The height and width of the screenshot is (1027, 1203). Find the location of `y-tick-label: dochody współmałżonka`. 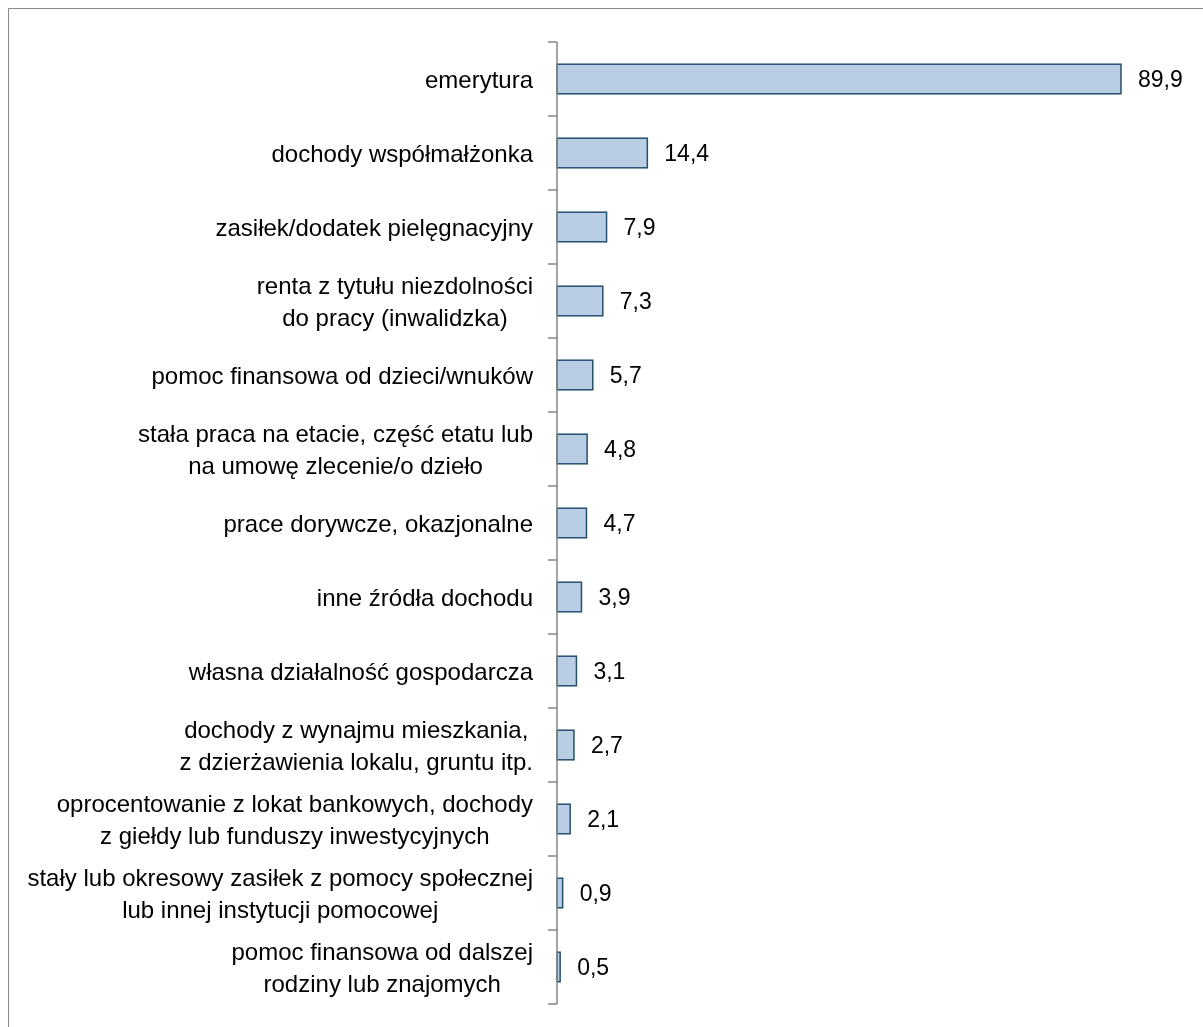

y-tick-label: dochody współmałżonka is located at coordinates (402, 153).